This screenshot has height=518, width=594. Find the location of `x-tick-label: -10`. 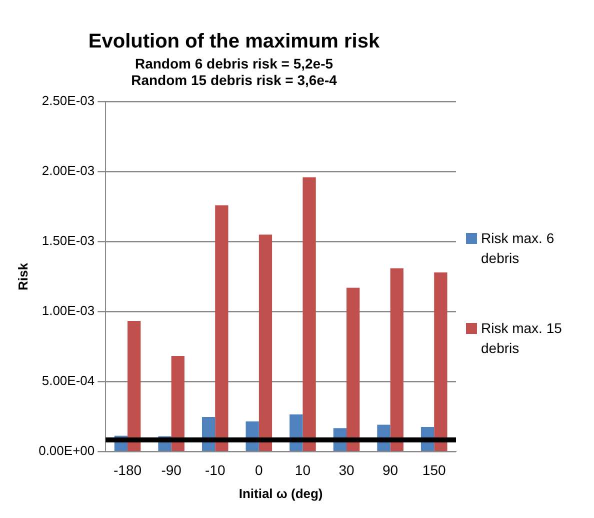

x-tick-label: -10 is located at coordinates (215, 470).